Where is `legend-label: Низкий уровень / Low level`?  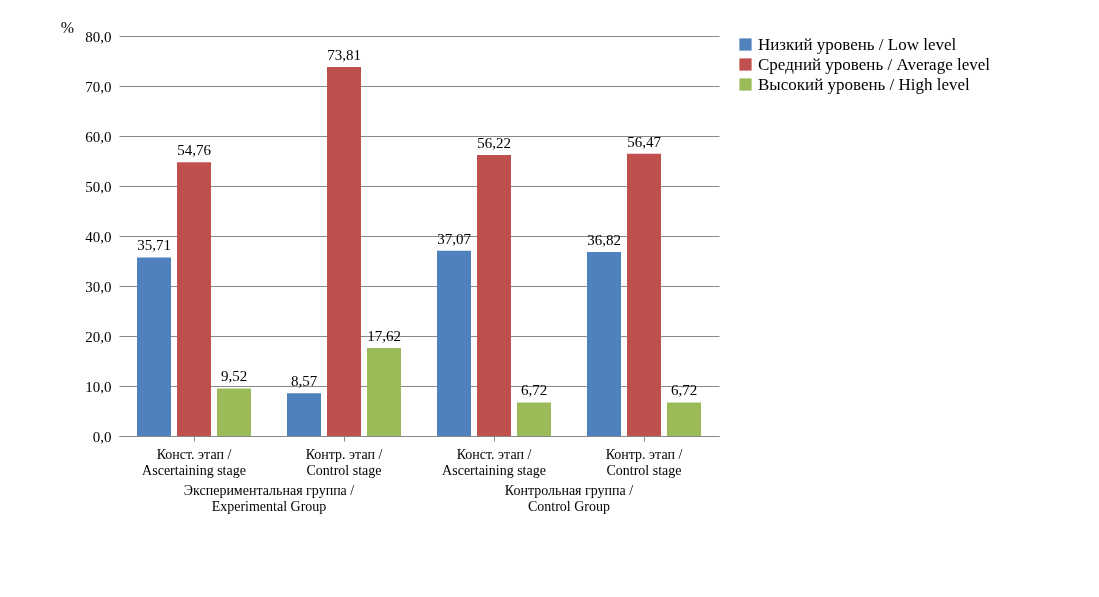 legend-label: Низкий уровень / Low level is located at coordinates (857, 44).